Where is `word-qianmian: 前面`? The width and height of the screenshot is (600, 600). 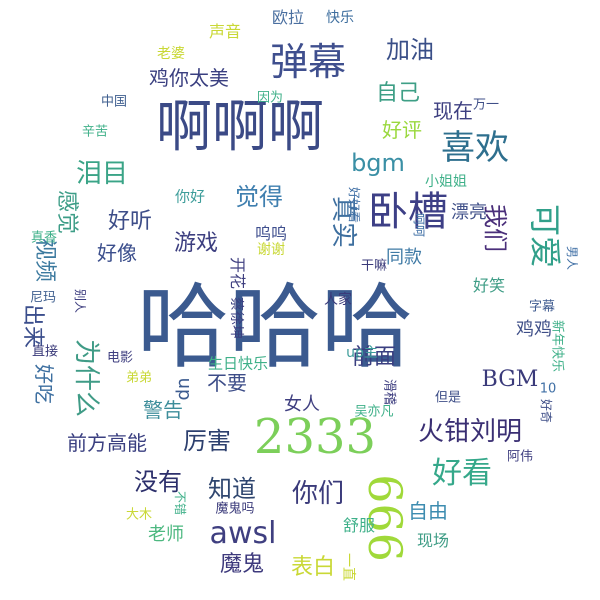
word-qianmian: 前面 is located at coordinates (374, 357).